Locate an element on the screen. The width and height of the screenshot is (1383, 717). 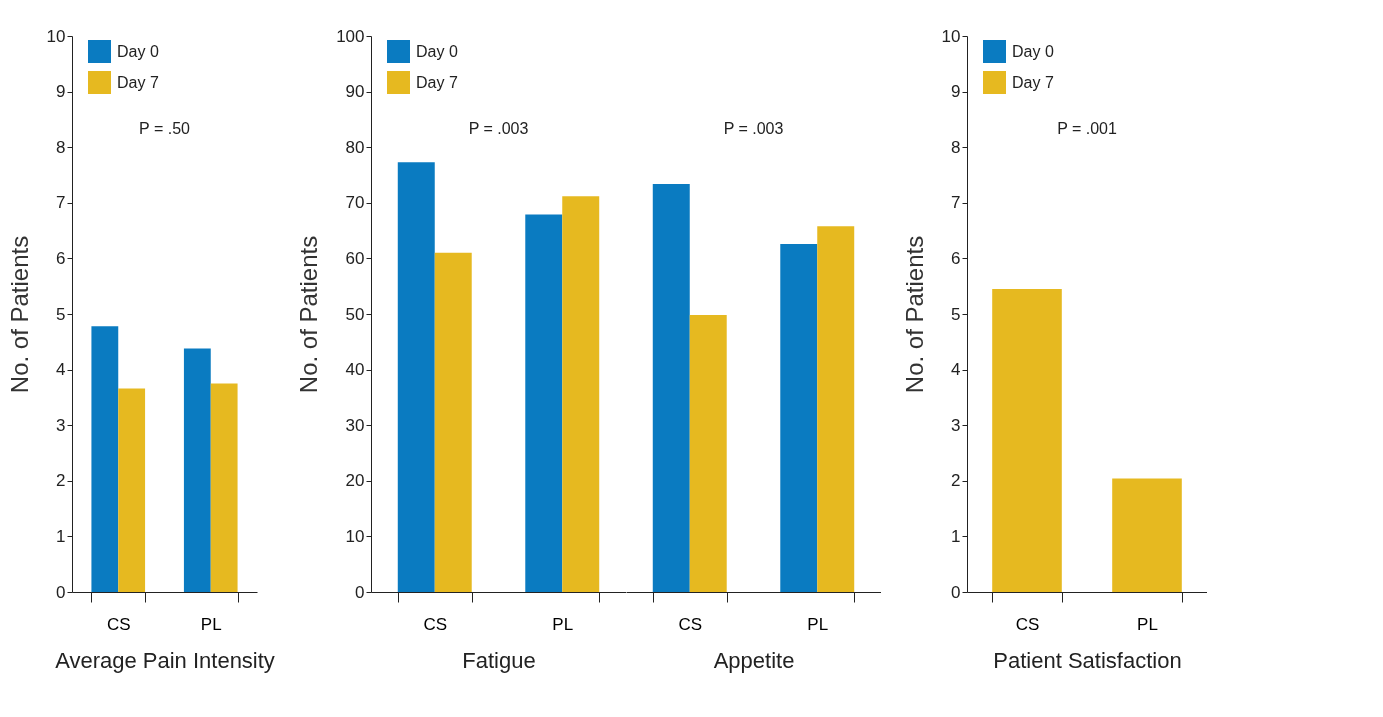
y-tick-label: 100 is located at coordinates (350, 36).